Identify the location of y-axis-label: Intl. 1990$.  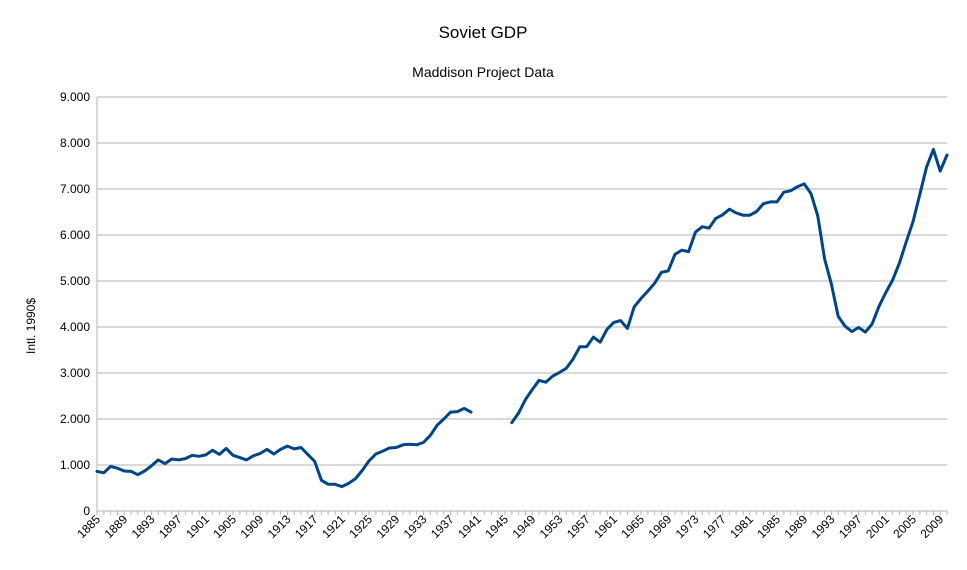
(31, 326).